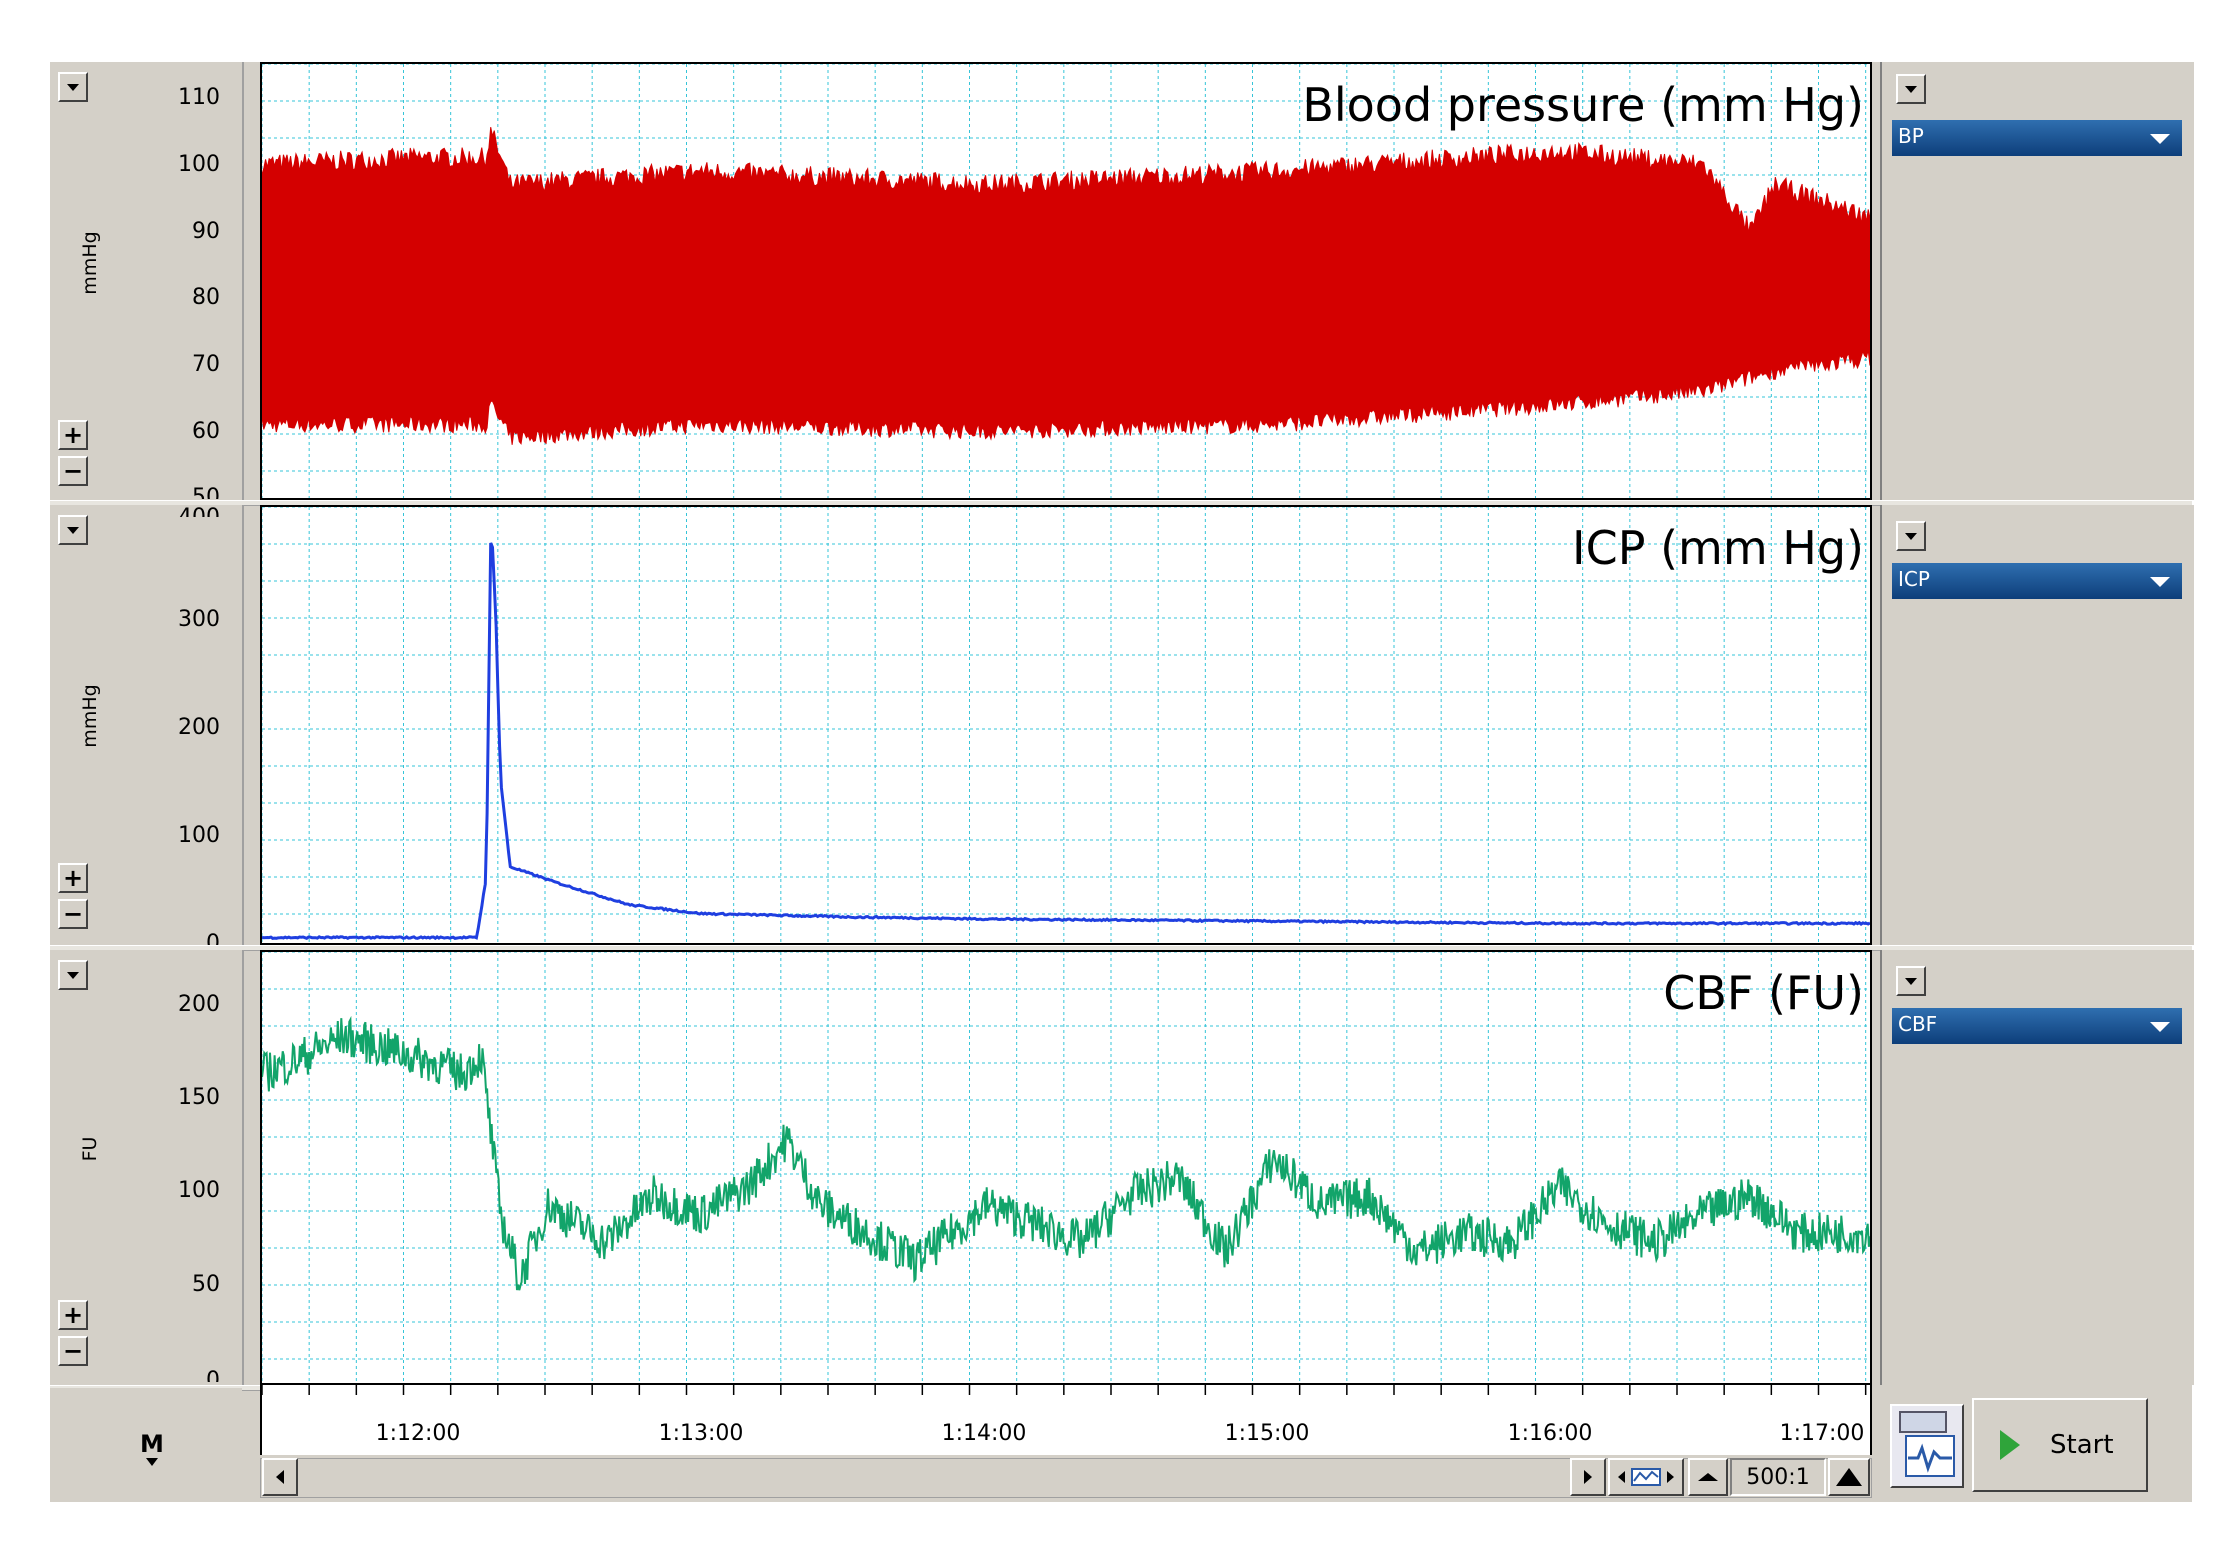  I want to click on compress-icon, so click(1708, 1477).